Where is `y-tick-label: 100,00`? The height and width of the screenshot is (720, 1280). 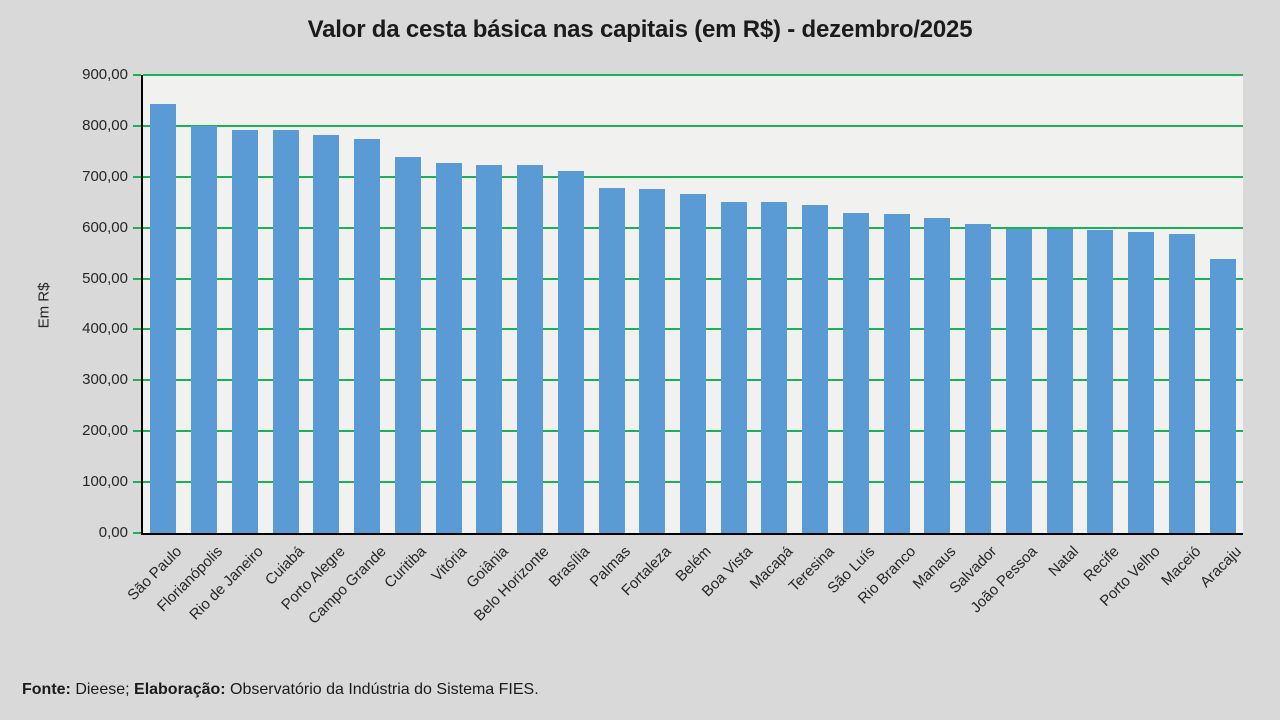
y-tick-label: 100,00 is located at coordinates (105, 482).